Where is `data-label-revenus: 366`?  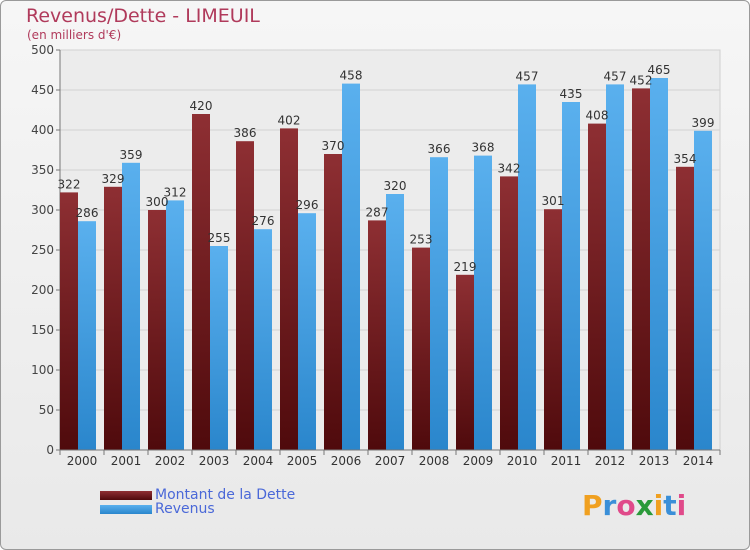
data-label-revenus: 366 is located at coordinates (439, 149).